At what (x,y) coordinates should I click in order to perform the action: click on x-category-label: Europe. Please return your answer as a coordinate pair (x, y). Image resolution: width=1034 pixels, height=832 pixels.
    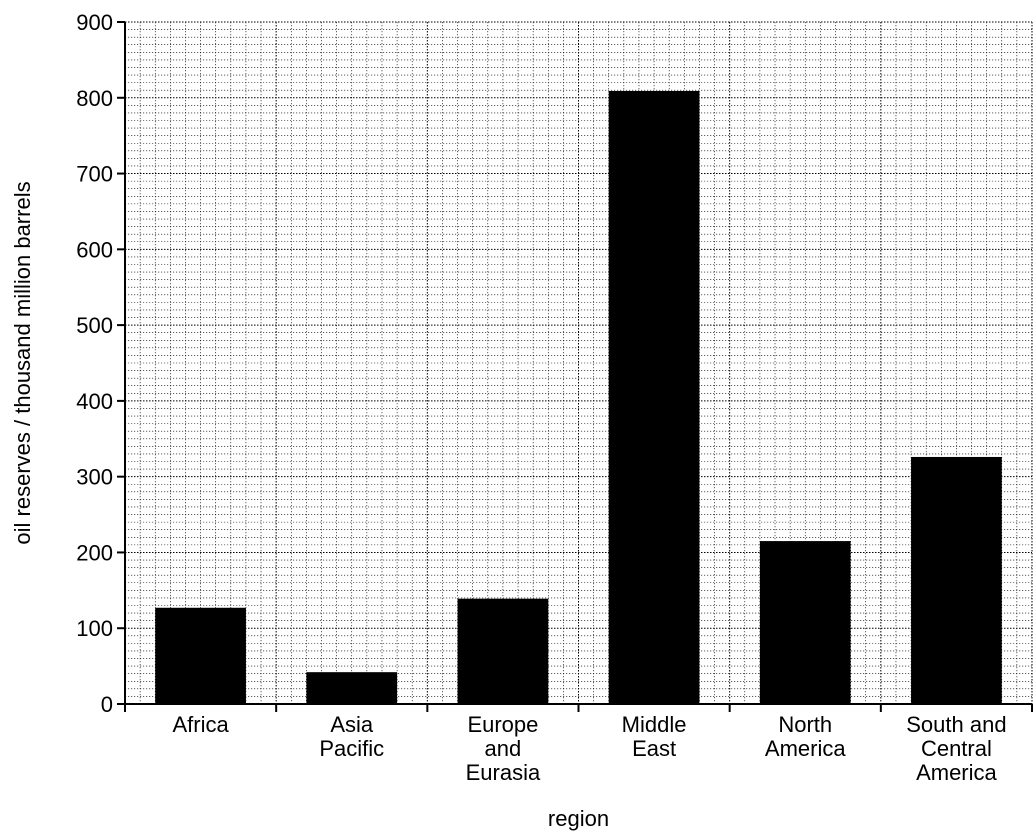
    Looking at the image, I should click on (502, 724).